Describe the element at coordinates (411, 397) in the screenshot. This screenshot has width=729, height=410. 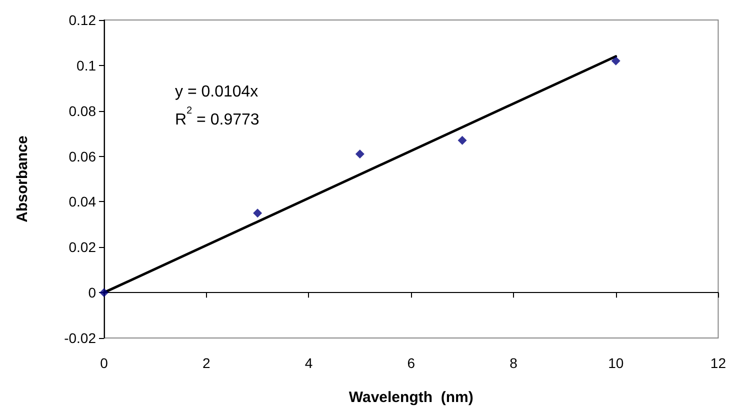
I see `x-axis-title: Wavelength (nm)` at that location.